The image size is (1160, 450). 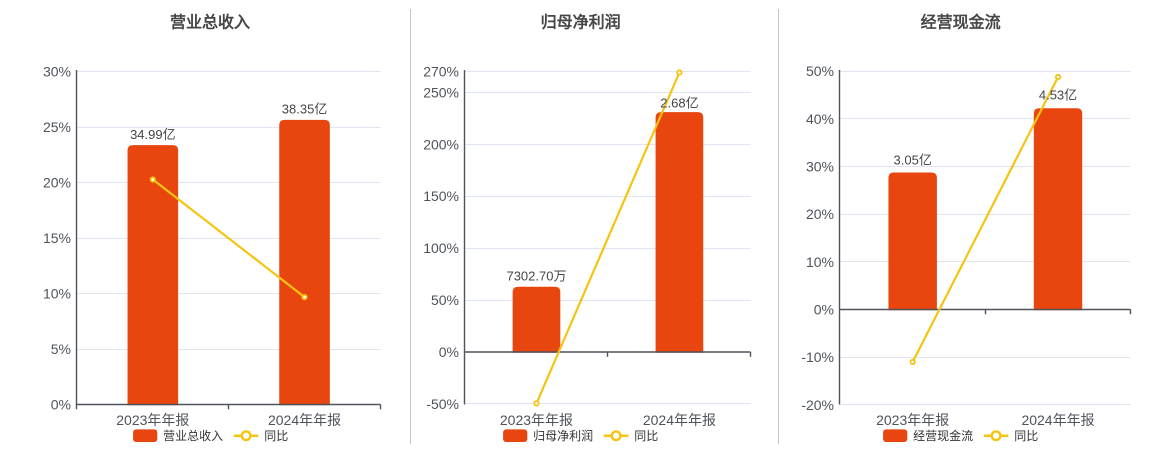 I want to click on svg-text: 150%, so click(x=441, y=196).